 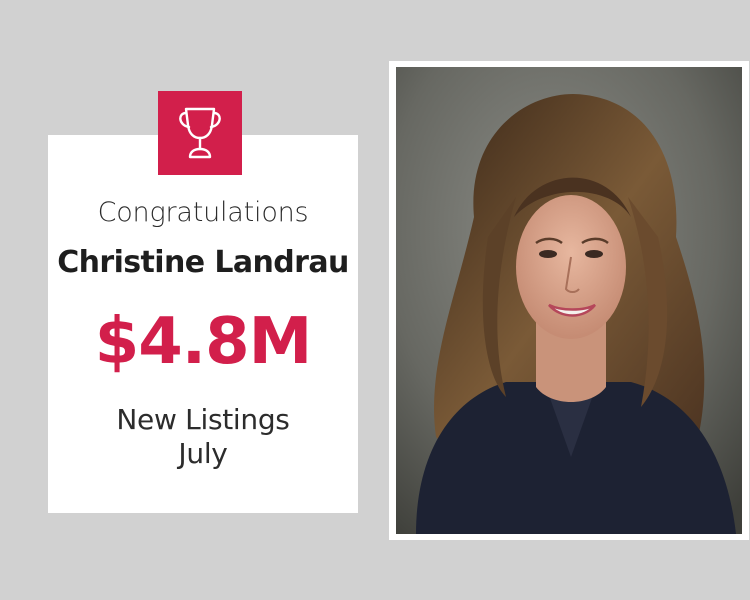 I want to click on greeting-text: Congratulations, so click(x=203, y=212).